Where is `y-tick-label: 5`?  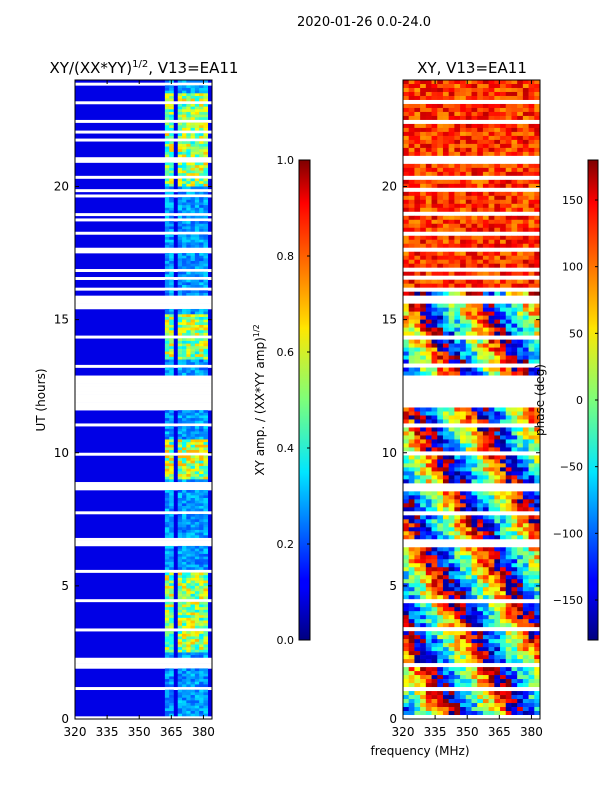 y-tick-label: 5 is located at coordinates (65, 586).